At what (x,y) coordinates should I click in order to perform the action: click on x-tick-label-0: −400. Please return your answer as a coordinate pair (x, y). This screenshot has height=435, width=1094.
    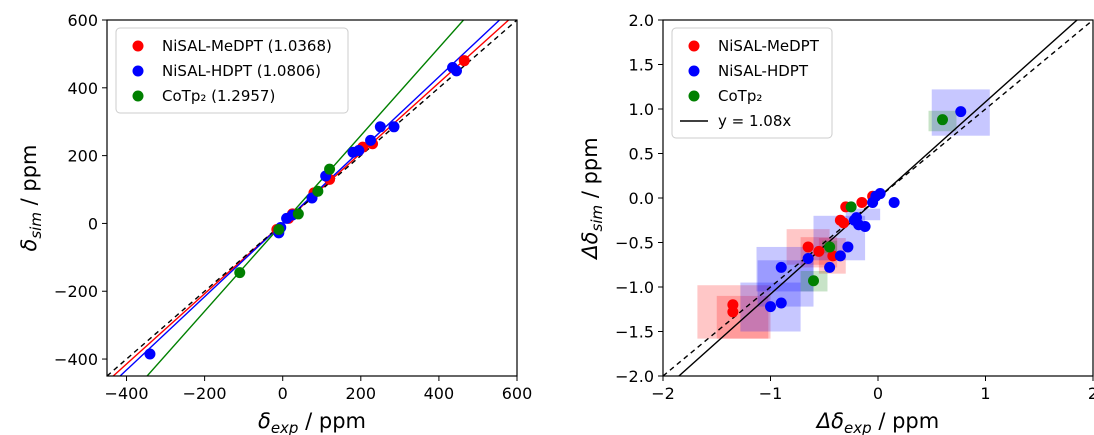
    Looking at the image, I should click on (127, 393).